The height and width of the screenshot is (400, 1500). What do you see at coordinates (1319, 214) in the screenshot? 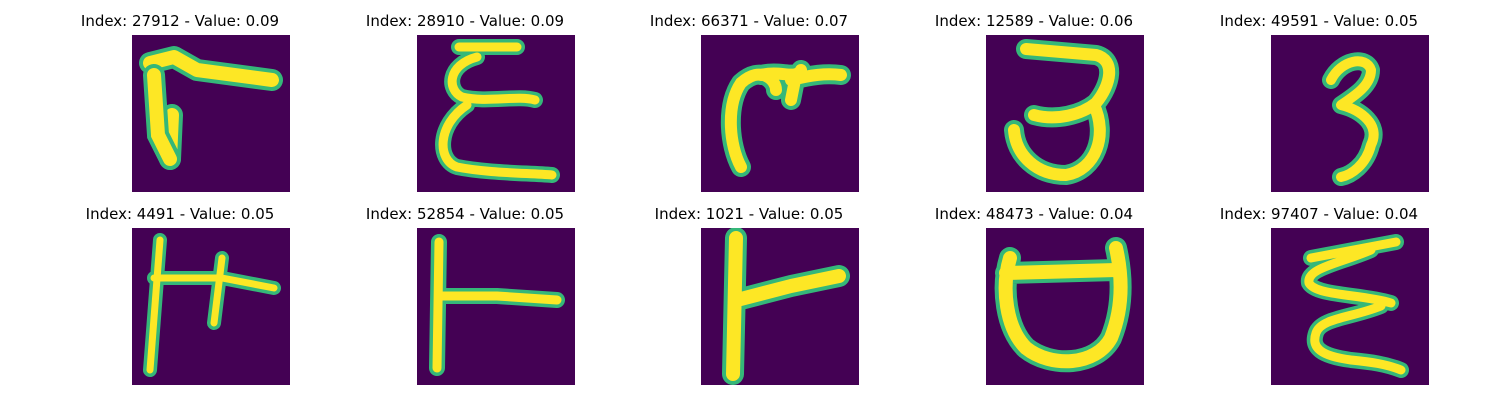
I see `panel-title: Index: 97407 - Value: 0.04` at bounding box center [1319, 214].